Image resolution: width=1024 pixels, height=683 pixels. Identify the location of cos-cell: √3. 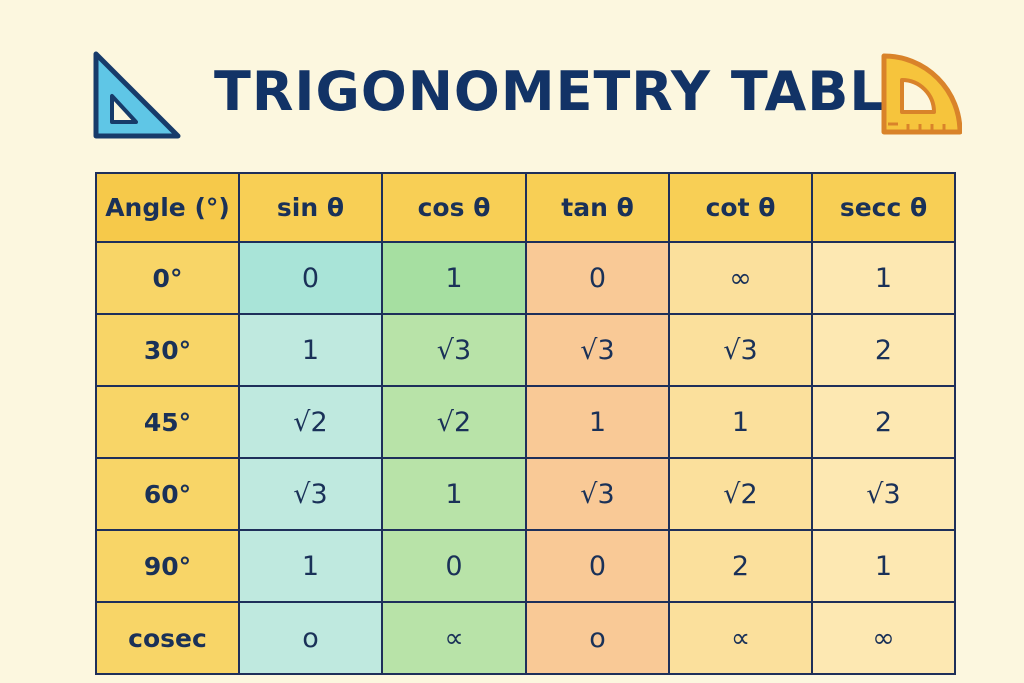
(454, 350).